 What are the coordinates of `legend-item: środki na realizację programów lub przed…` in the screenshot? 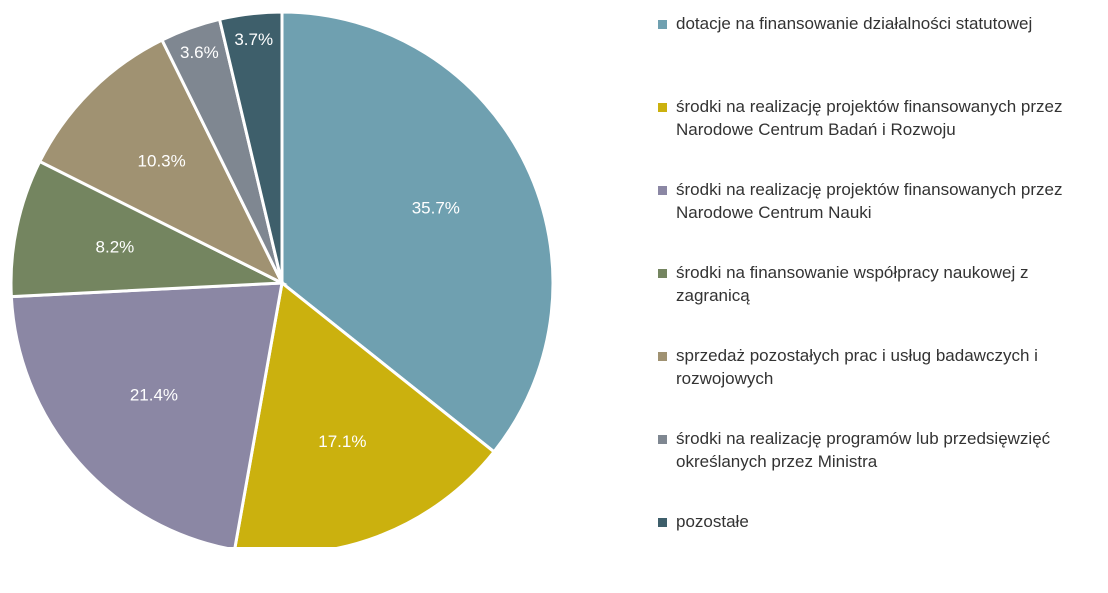 It's located at (880, 468).